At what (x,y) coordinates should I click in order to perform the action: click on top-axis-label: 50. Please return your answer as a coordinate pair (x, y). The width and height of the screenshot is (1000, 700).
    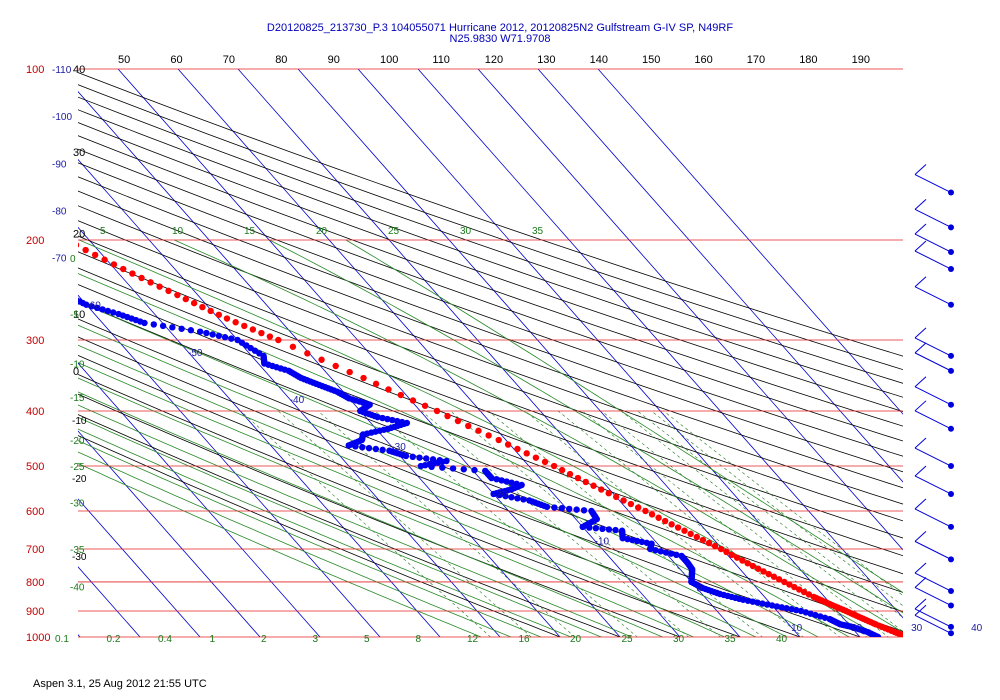
    Looking at the image, I should click on (124, 60).